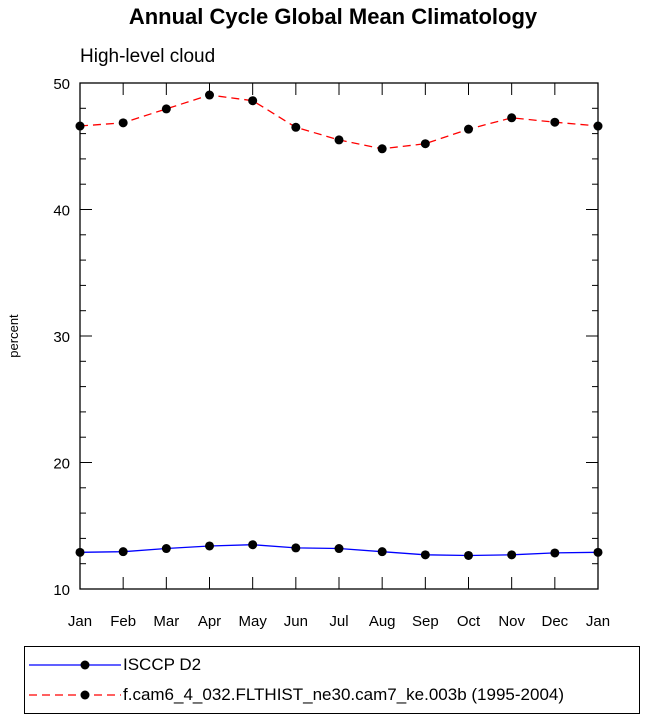 This screenshot has height=720, width=648. What do you see at coordinates (75, 695) in the screenshot?
I see `legend-line-swatch-red` at bounding box center [75, 695].